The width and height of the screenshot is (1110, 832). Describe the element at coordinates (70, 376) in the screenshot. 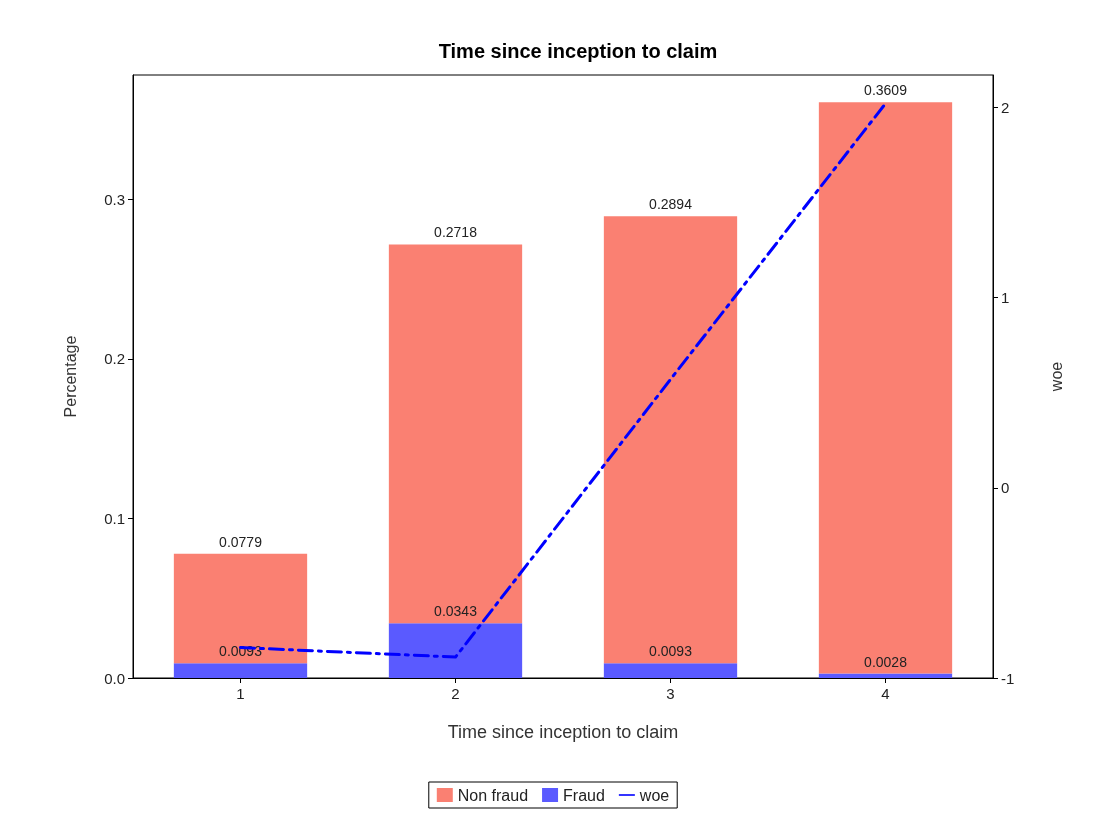

I see `y-axis-title: Percentage` at that location.